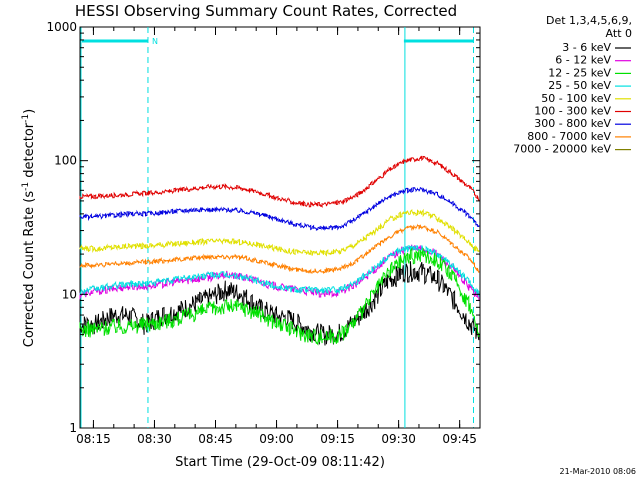  What do you see at coordinates (29, 228) in the screenshot?
I see `y-axis-label: Corrected Count Rate (s-1 detector-1)` at bounding box center [29, 228].